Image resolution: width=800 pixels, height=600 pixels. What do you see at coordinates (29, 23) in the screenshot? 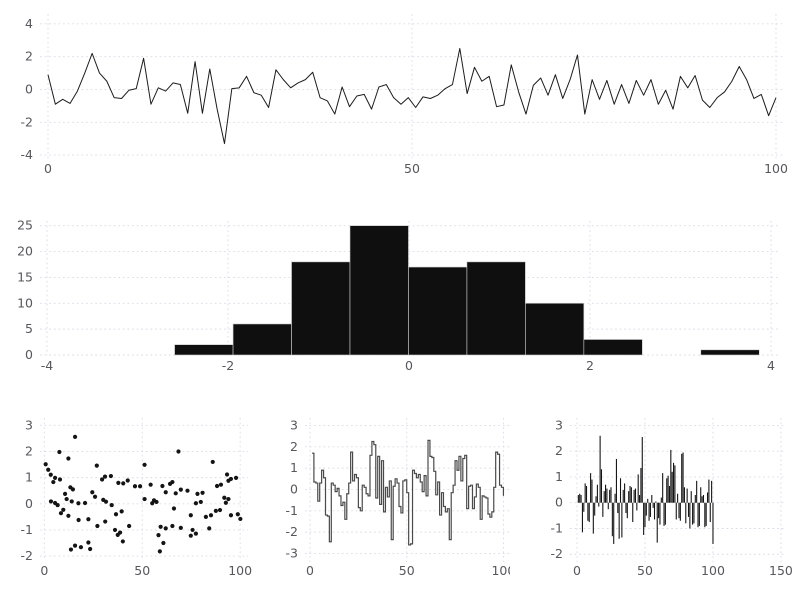
I see `y-tick-label: 4` at bounding box center [29, 23].